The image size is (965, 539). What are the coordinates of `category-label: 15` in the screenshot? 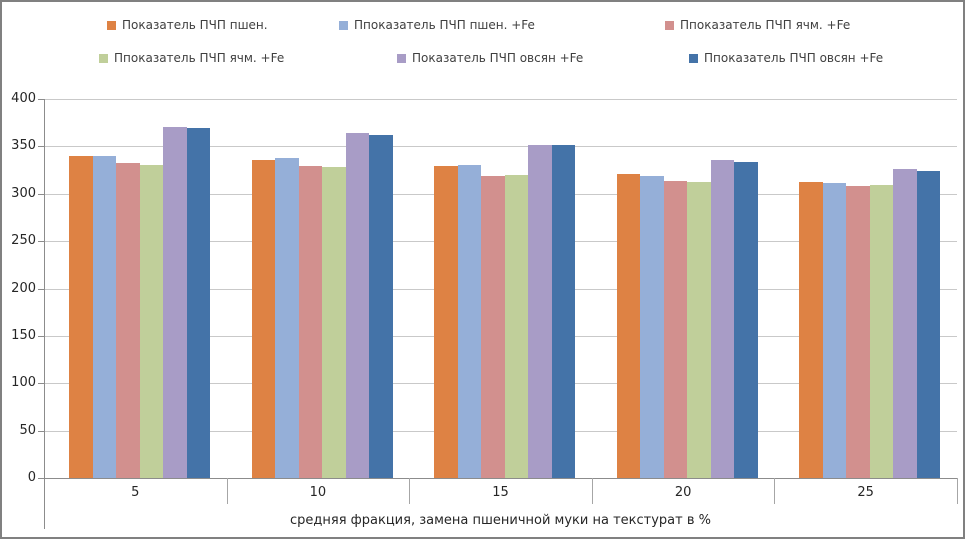 It's located at (500, 492).